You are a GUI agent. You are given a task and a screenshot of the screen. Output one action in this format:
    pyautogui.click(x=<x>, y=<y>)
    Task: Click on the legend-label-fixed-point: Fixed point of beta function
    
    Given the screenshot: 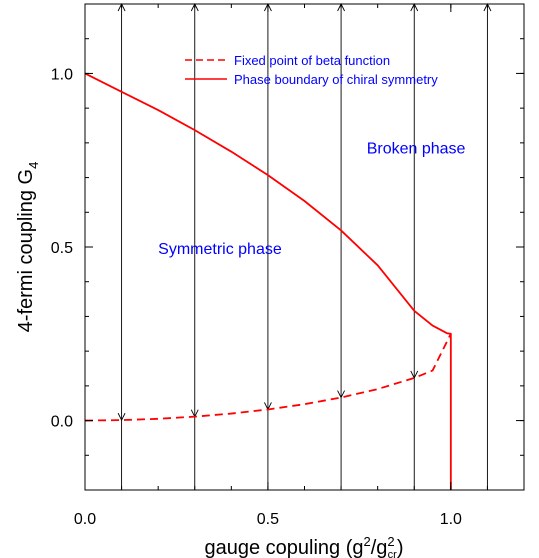 What is the action you would take?
    pyautogui.click(x=312, y=60)
    